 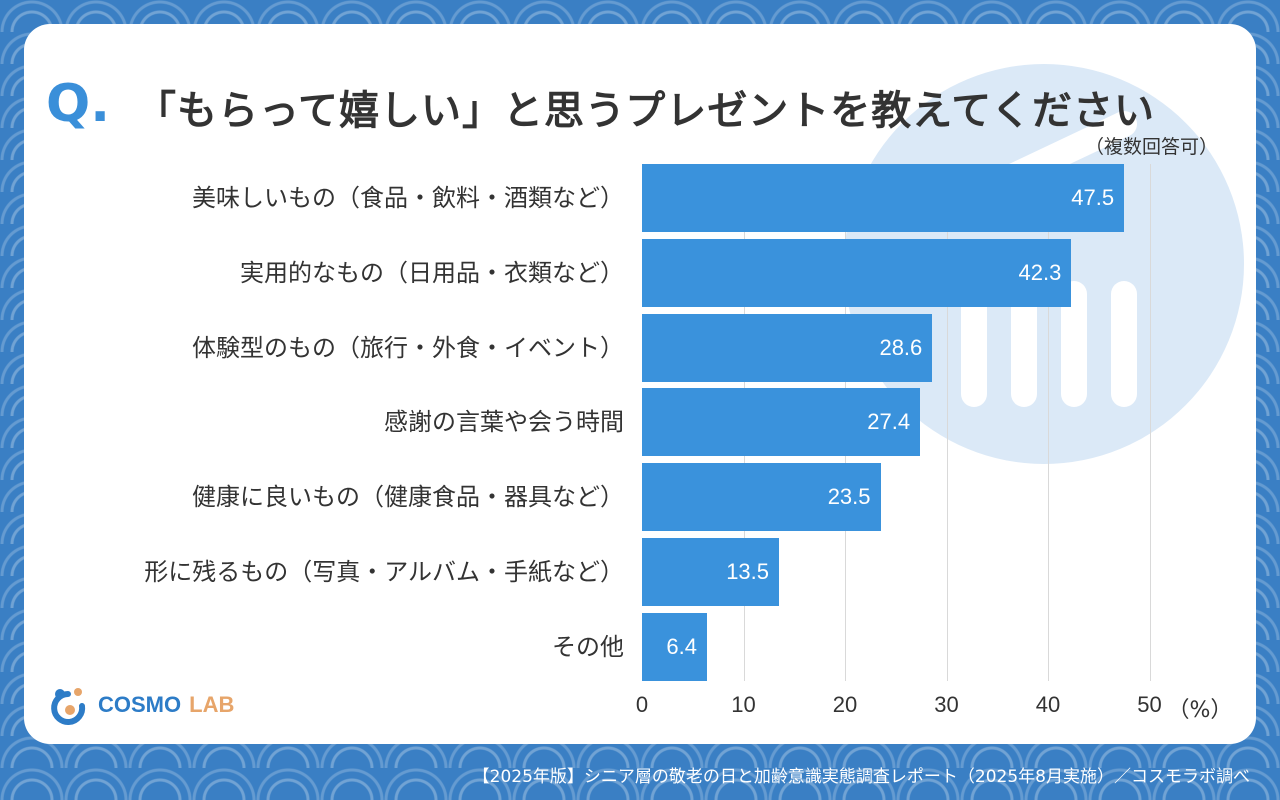 I want to click on x-tick-label: 30, so click(x=946, y=704).